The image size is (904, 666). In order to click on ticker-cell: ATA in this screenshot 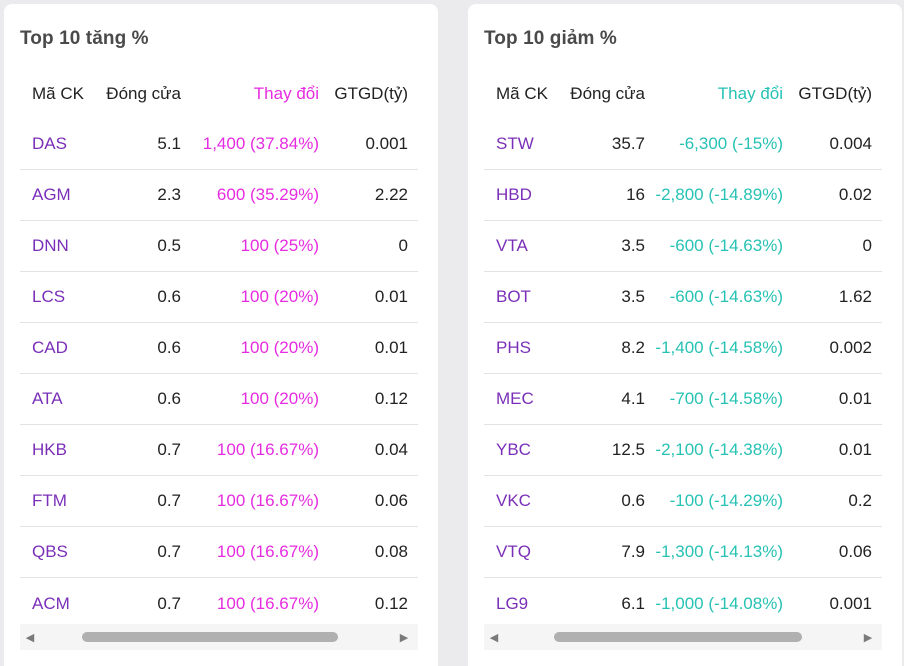, I will do `click(47, 398)`.